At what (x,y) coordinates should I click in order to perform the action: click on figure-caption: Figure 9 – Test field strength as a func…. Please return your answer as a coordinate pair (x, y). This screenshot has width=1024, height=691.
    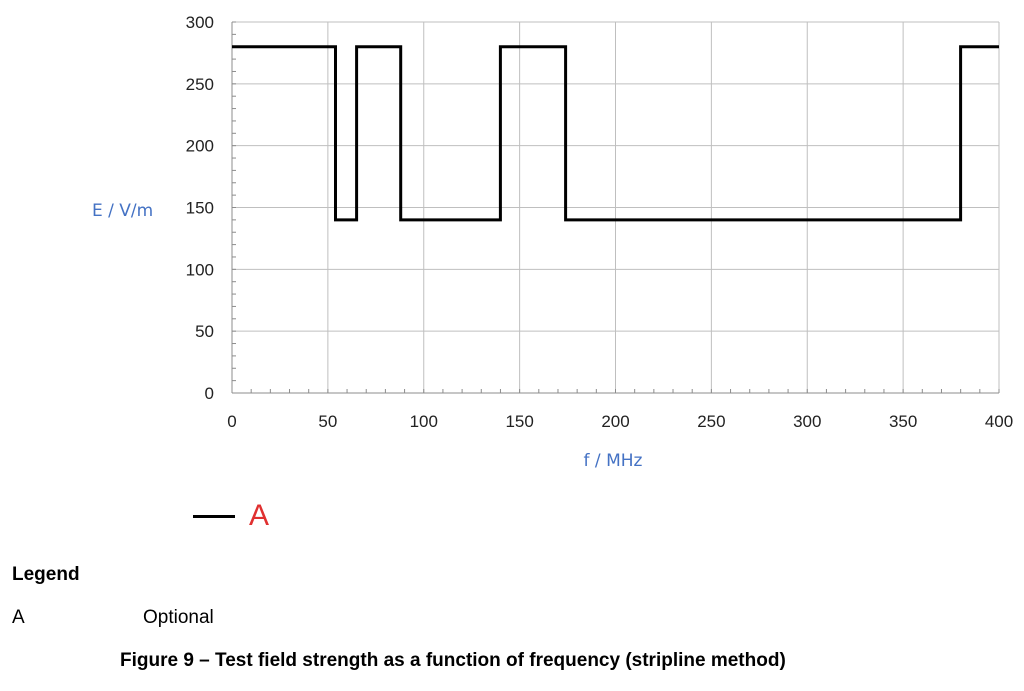
    Looking at the image, I should click on (453, 660).